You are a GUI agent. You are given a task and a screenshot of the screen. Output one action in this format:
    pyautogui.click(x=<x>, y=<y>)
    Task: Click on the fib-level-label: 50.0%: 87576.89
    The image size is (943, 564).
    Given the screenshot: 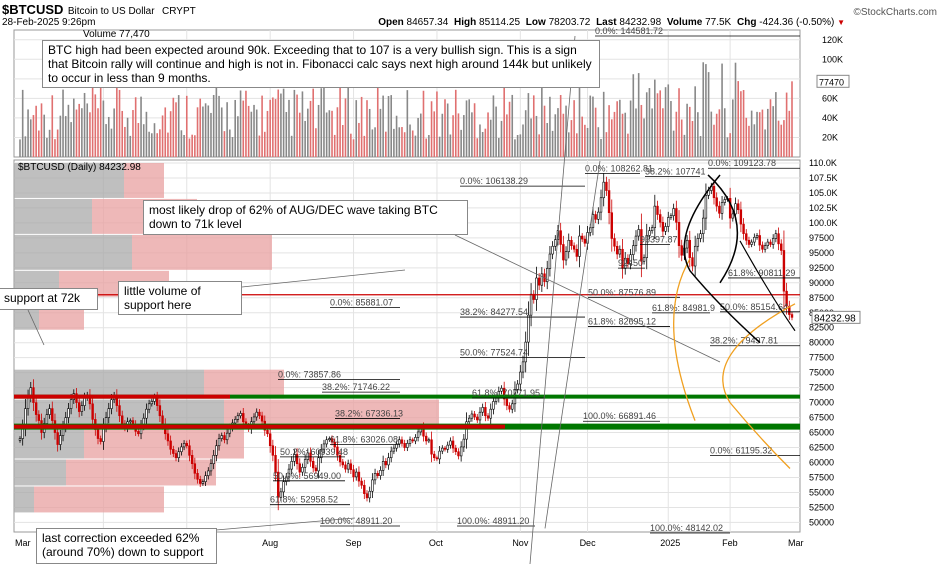 What is the action you would take?
    pyautogui.click(x=622, y=292)
    